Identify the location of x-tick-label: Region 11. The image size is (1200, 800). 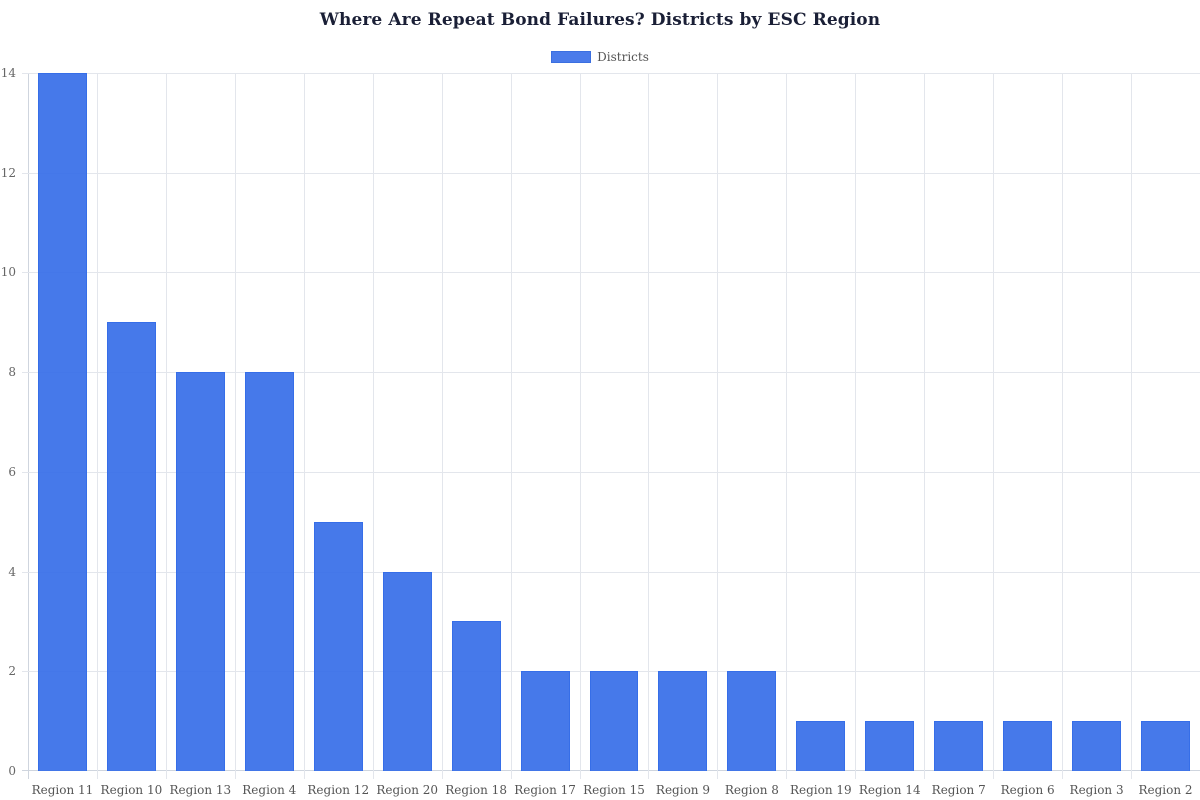
(62, 790).